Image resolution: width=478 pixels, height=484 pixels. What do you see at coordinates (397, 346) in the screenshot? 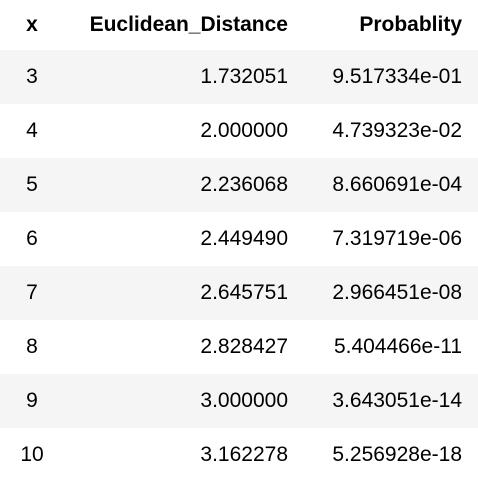
I see `cell-probablity: 5.404466e-11` at bounding box center [397, 346].